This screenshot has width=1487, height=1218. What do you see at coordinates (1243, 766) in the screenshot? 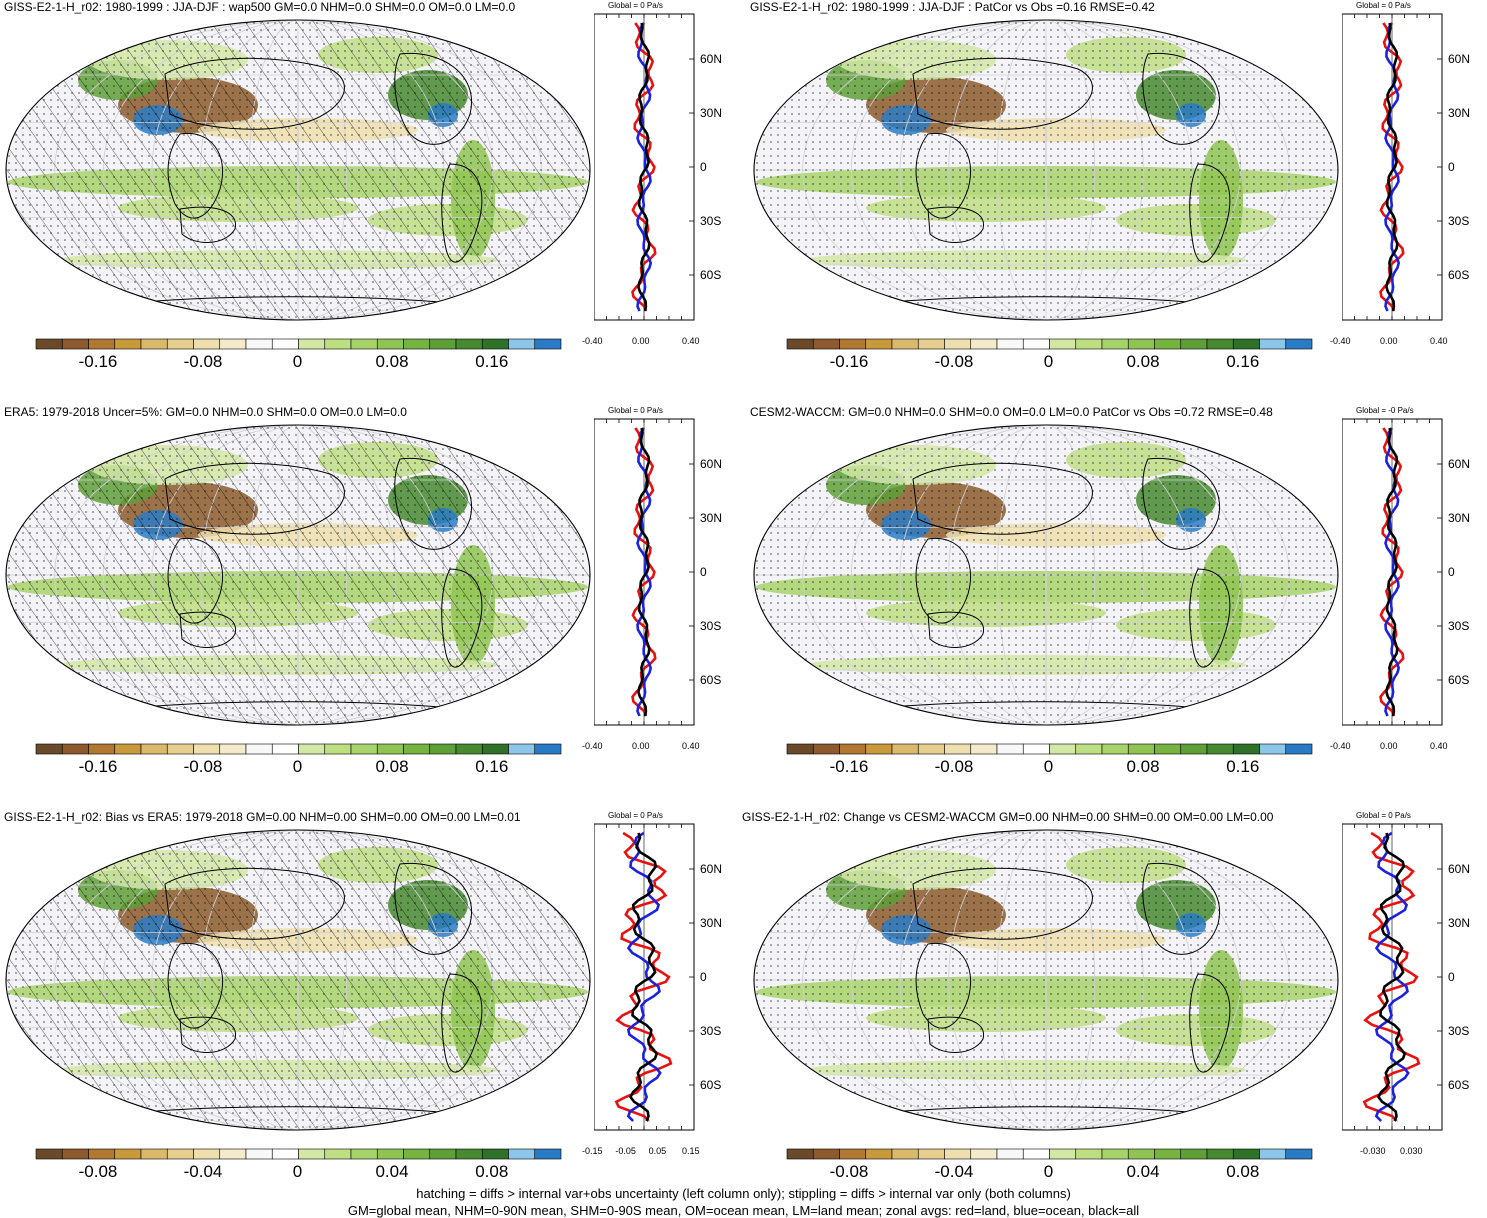
I see `colorbar-tick-label: 0.16` at bounding box center [1243, 766].